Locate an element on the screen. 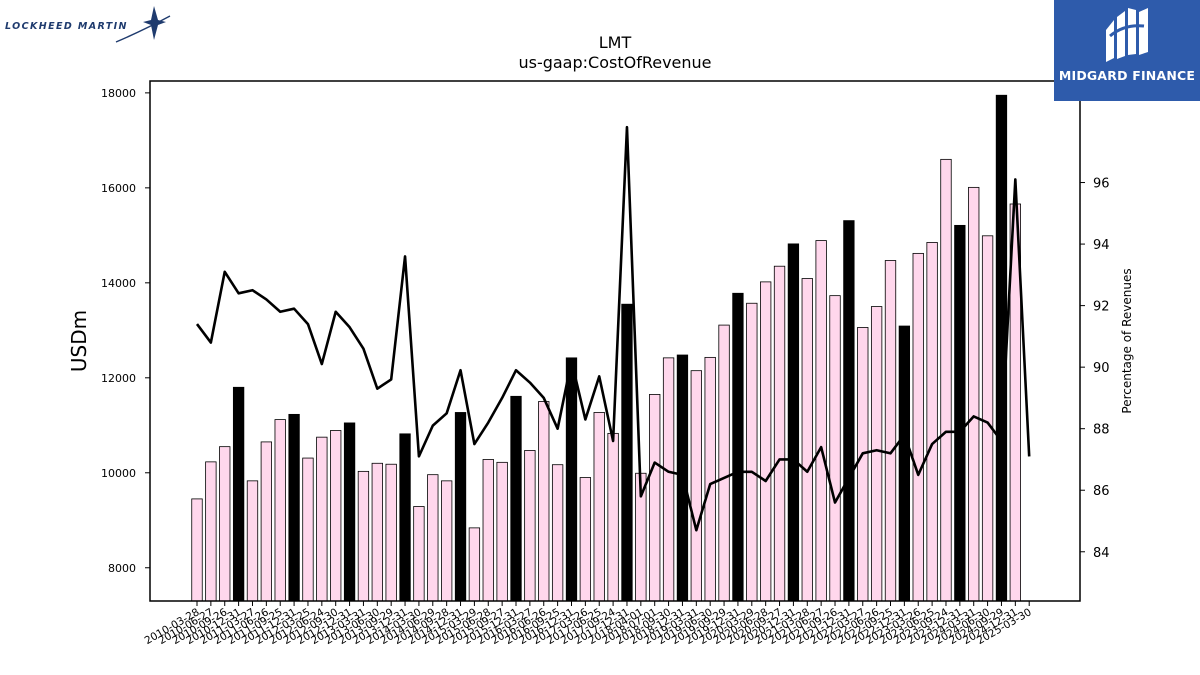  y-tick-label: 18000 is located at coordinates (118, 93).